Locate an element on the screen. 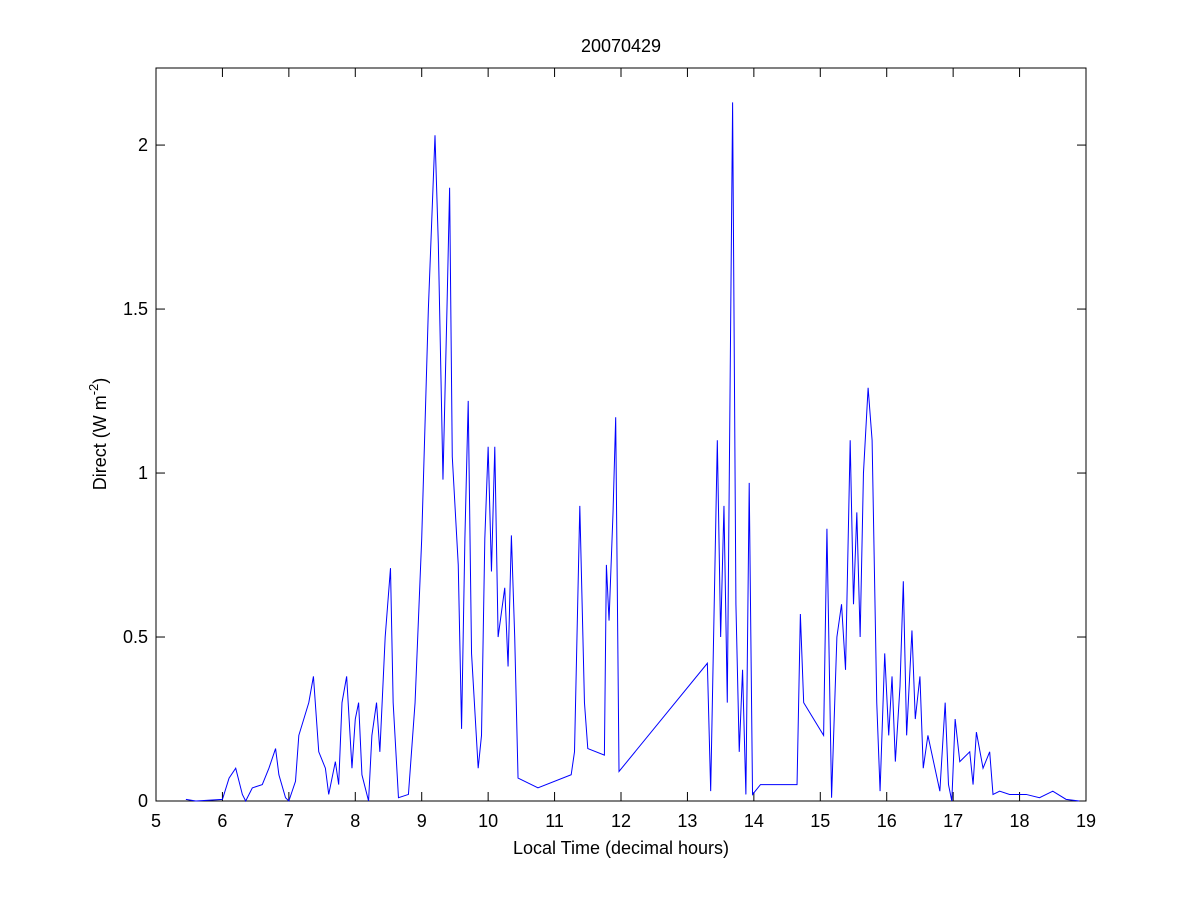 The height and width of the screenshot is (900, 1200). x-axis-label: Local Time (decimal hours) is located at coordinates (621, 848).